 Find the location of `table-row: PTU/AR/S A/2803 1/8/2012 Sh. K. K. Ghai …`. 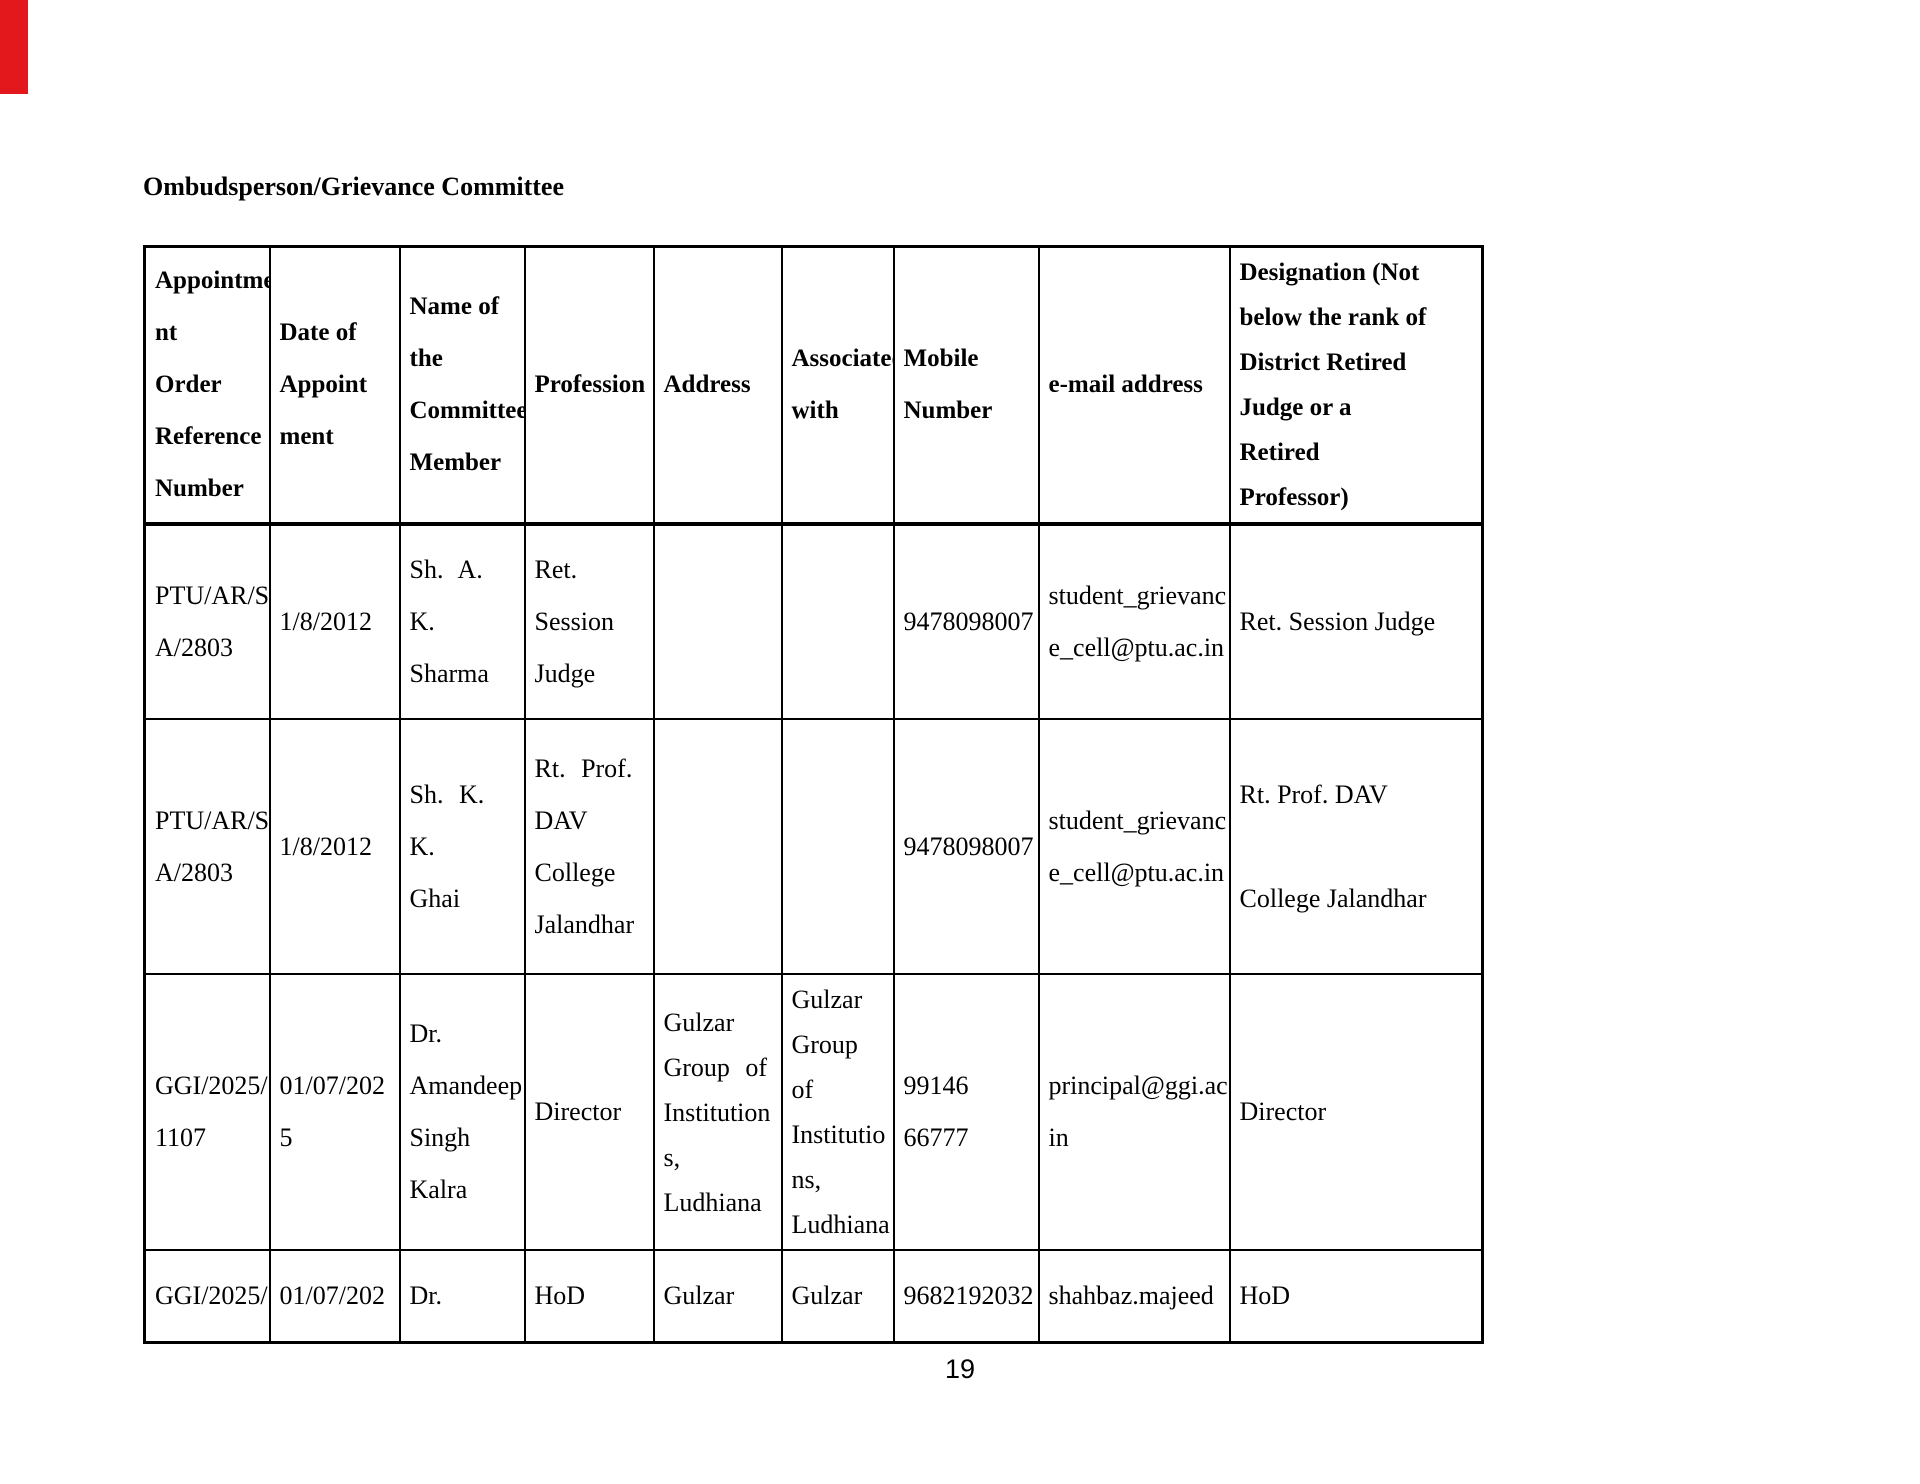

table-row: PTU/AR/S A/2803 1/8/2012 Sh. K. K. Ghai … is located at coordinates (813, 846).